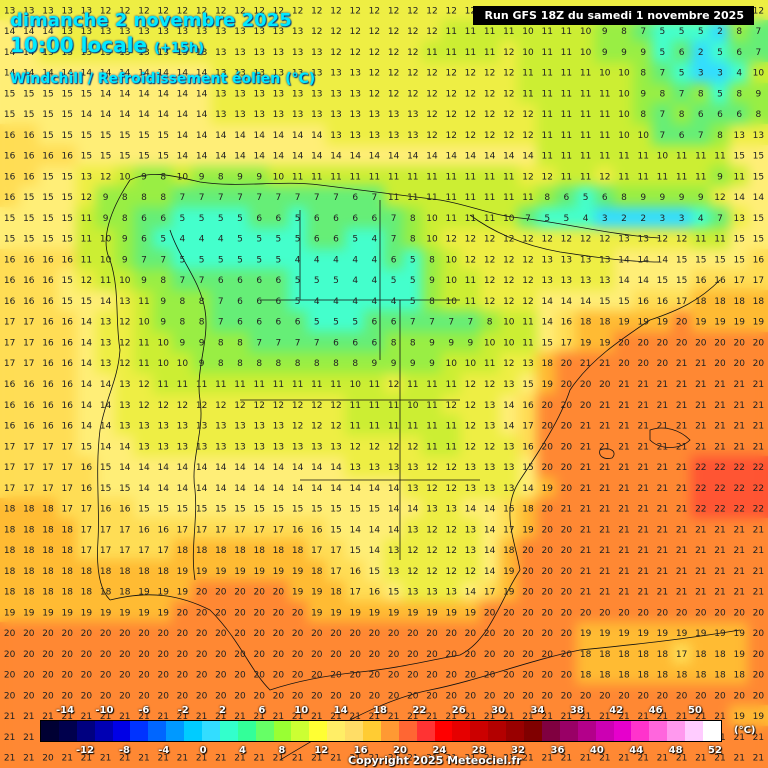 The height and width of the screenshot is (768, 768). Describe the element at coordinates (509, 344) in the screenshot. I see `grid-value: 10` at that location.